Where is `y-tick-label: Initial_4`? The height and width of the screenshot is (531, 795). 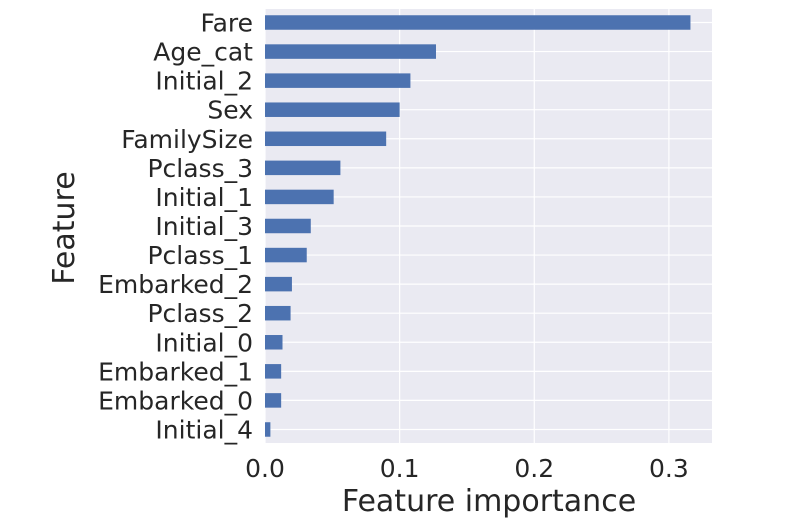
y-tick-label: Initial_4 is located at coordinates (204, 429).